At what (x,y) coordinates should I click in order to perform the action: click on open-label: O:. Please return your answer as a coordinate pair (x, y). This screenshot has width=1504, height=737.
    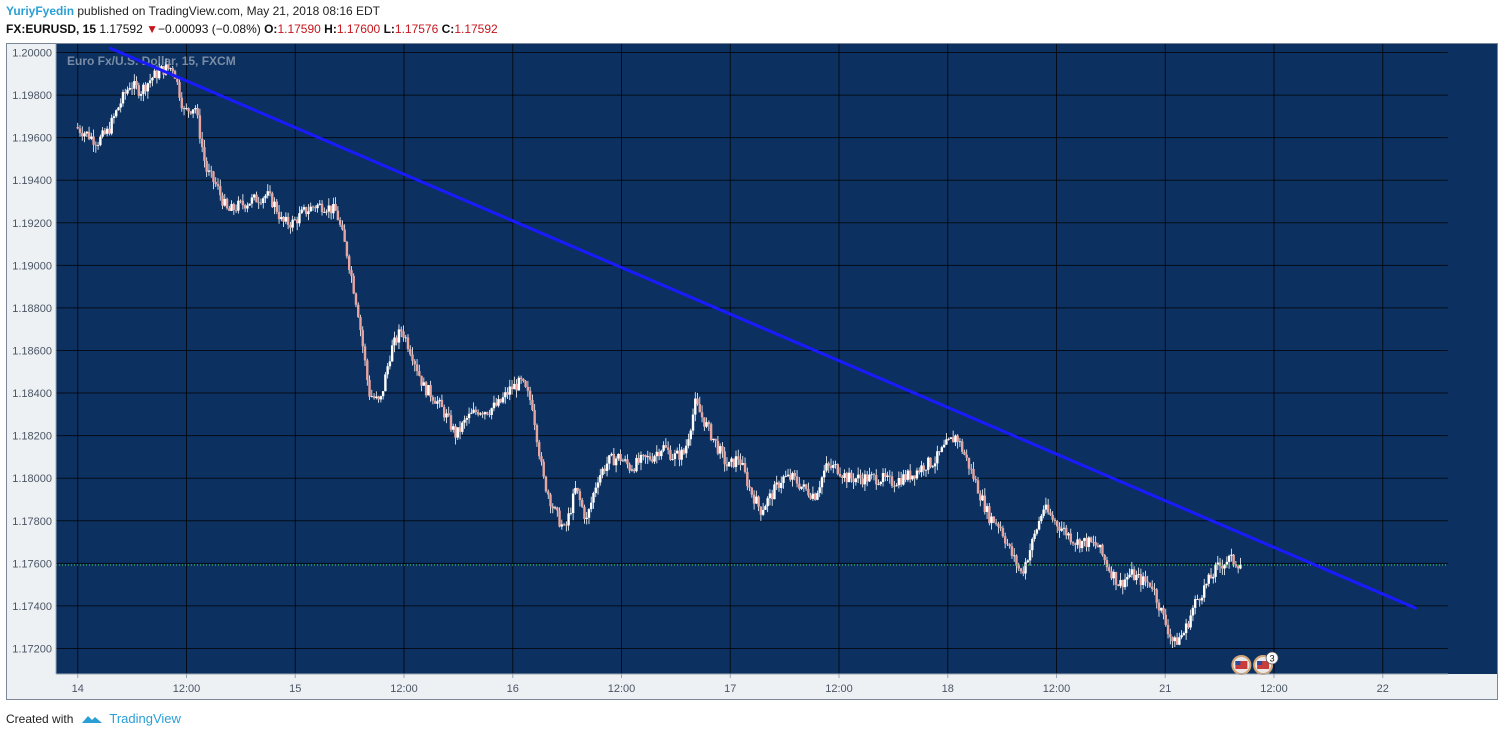
    Looking at the image, I should click on (271, 29).